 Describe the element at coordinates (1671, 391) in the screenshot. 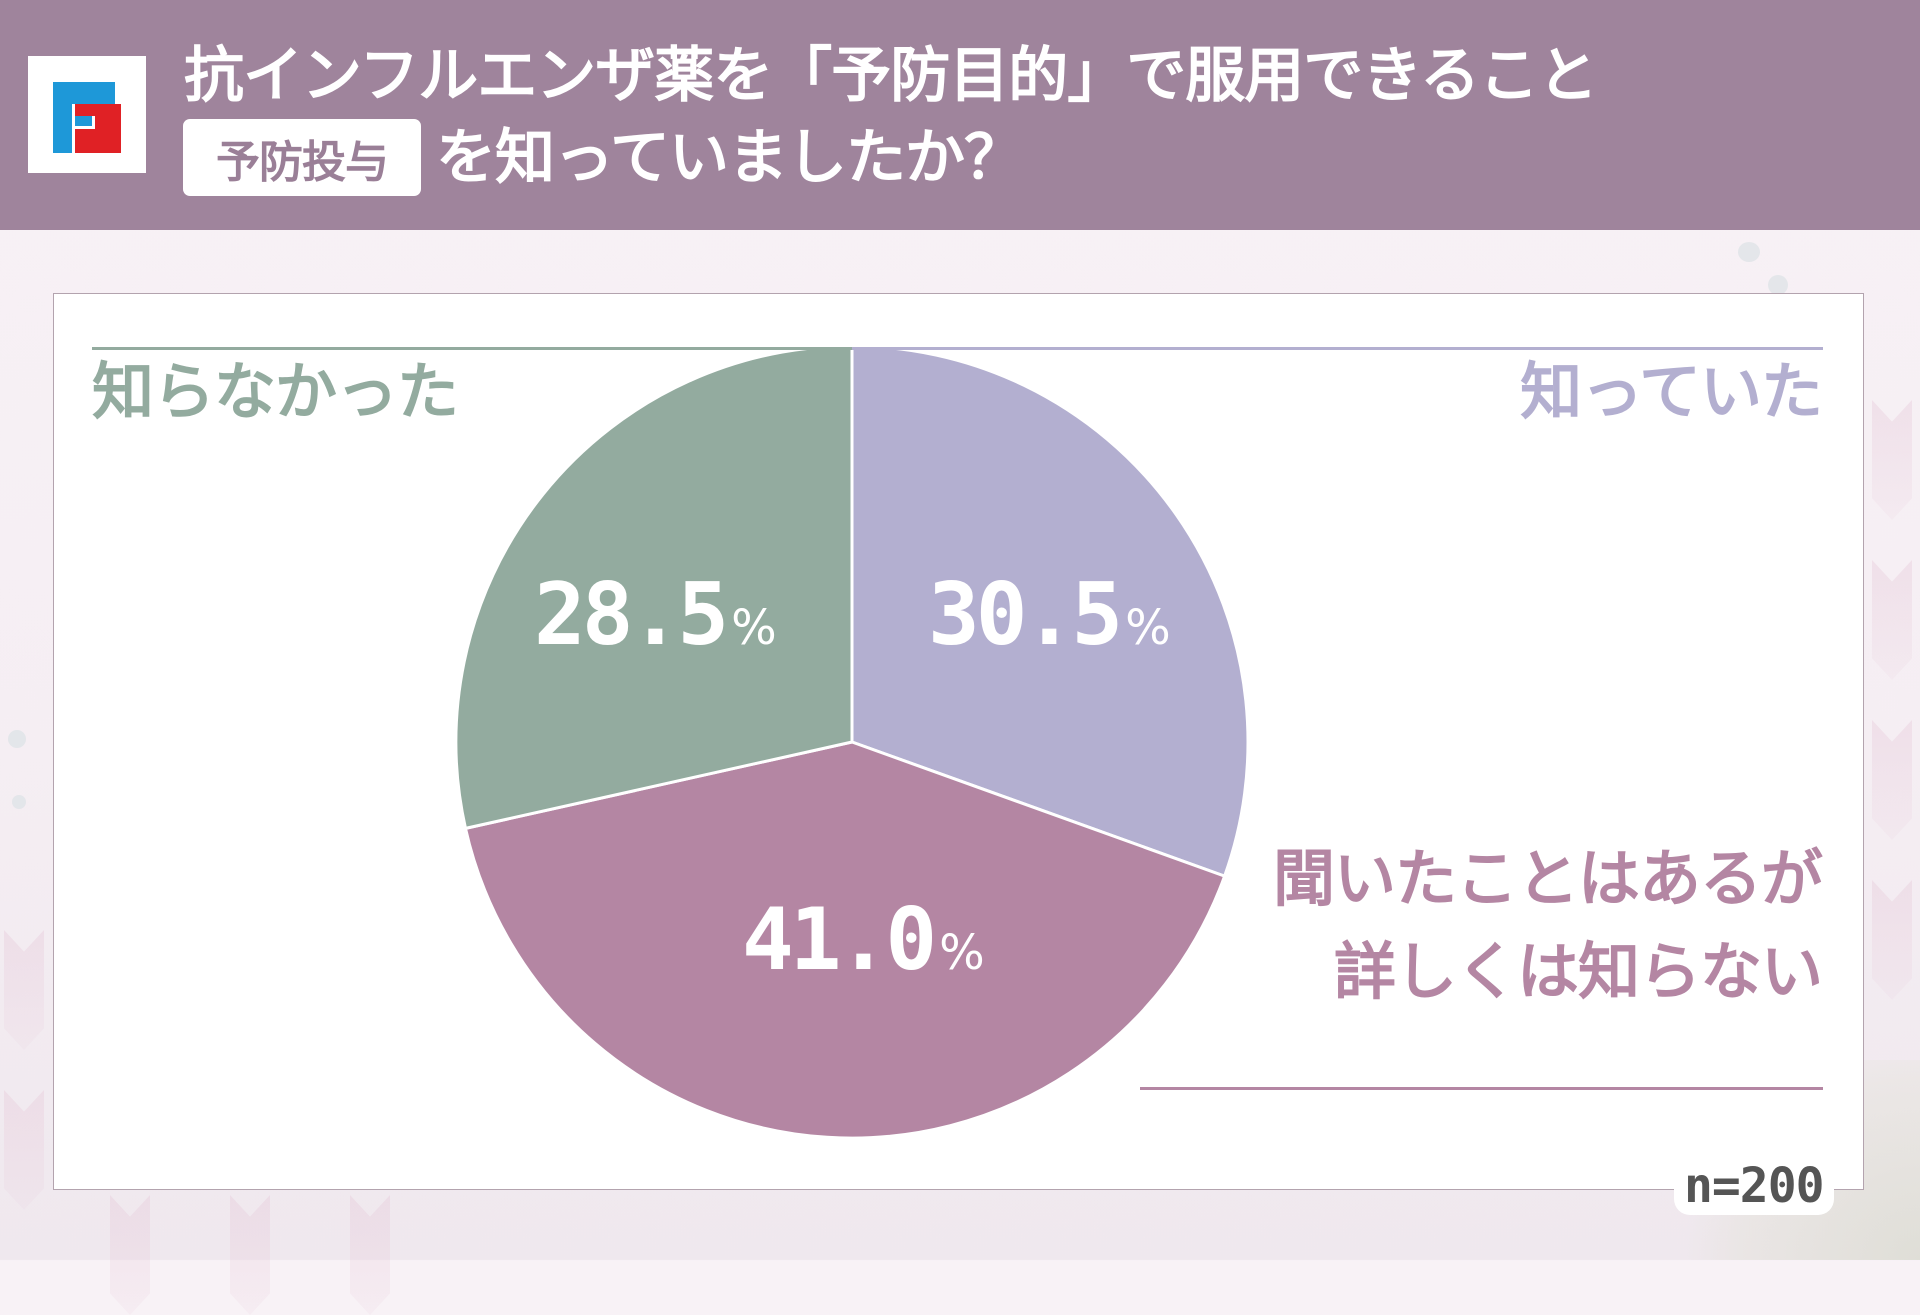

I see `label-known: 知っていた` at that location.